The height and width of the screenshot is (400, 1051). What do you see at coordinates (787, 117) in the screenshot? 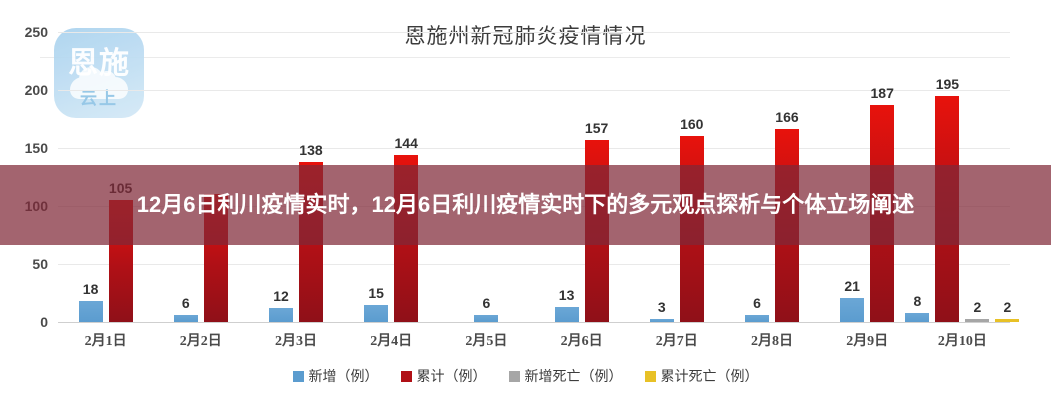
I see `bar-value-label: 166` at bounding box center [787, 117].